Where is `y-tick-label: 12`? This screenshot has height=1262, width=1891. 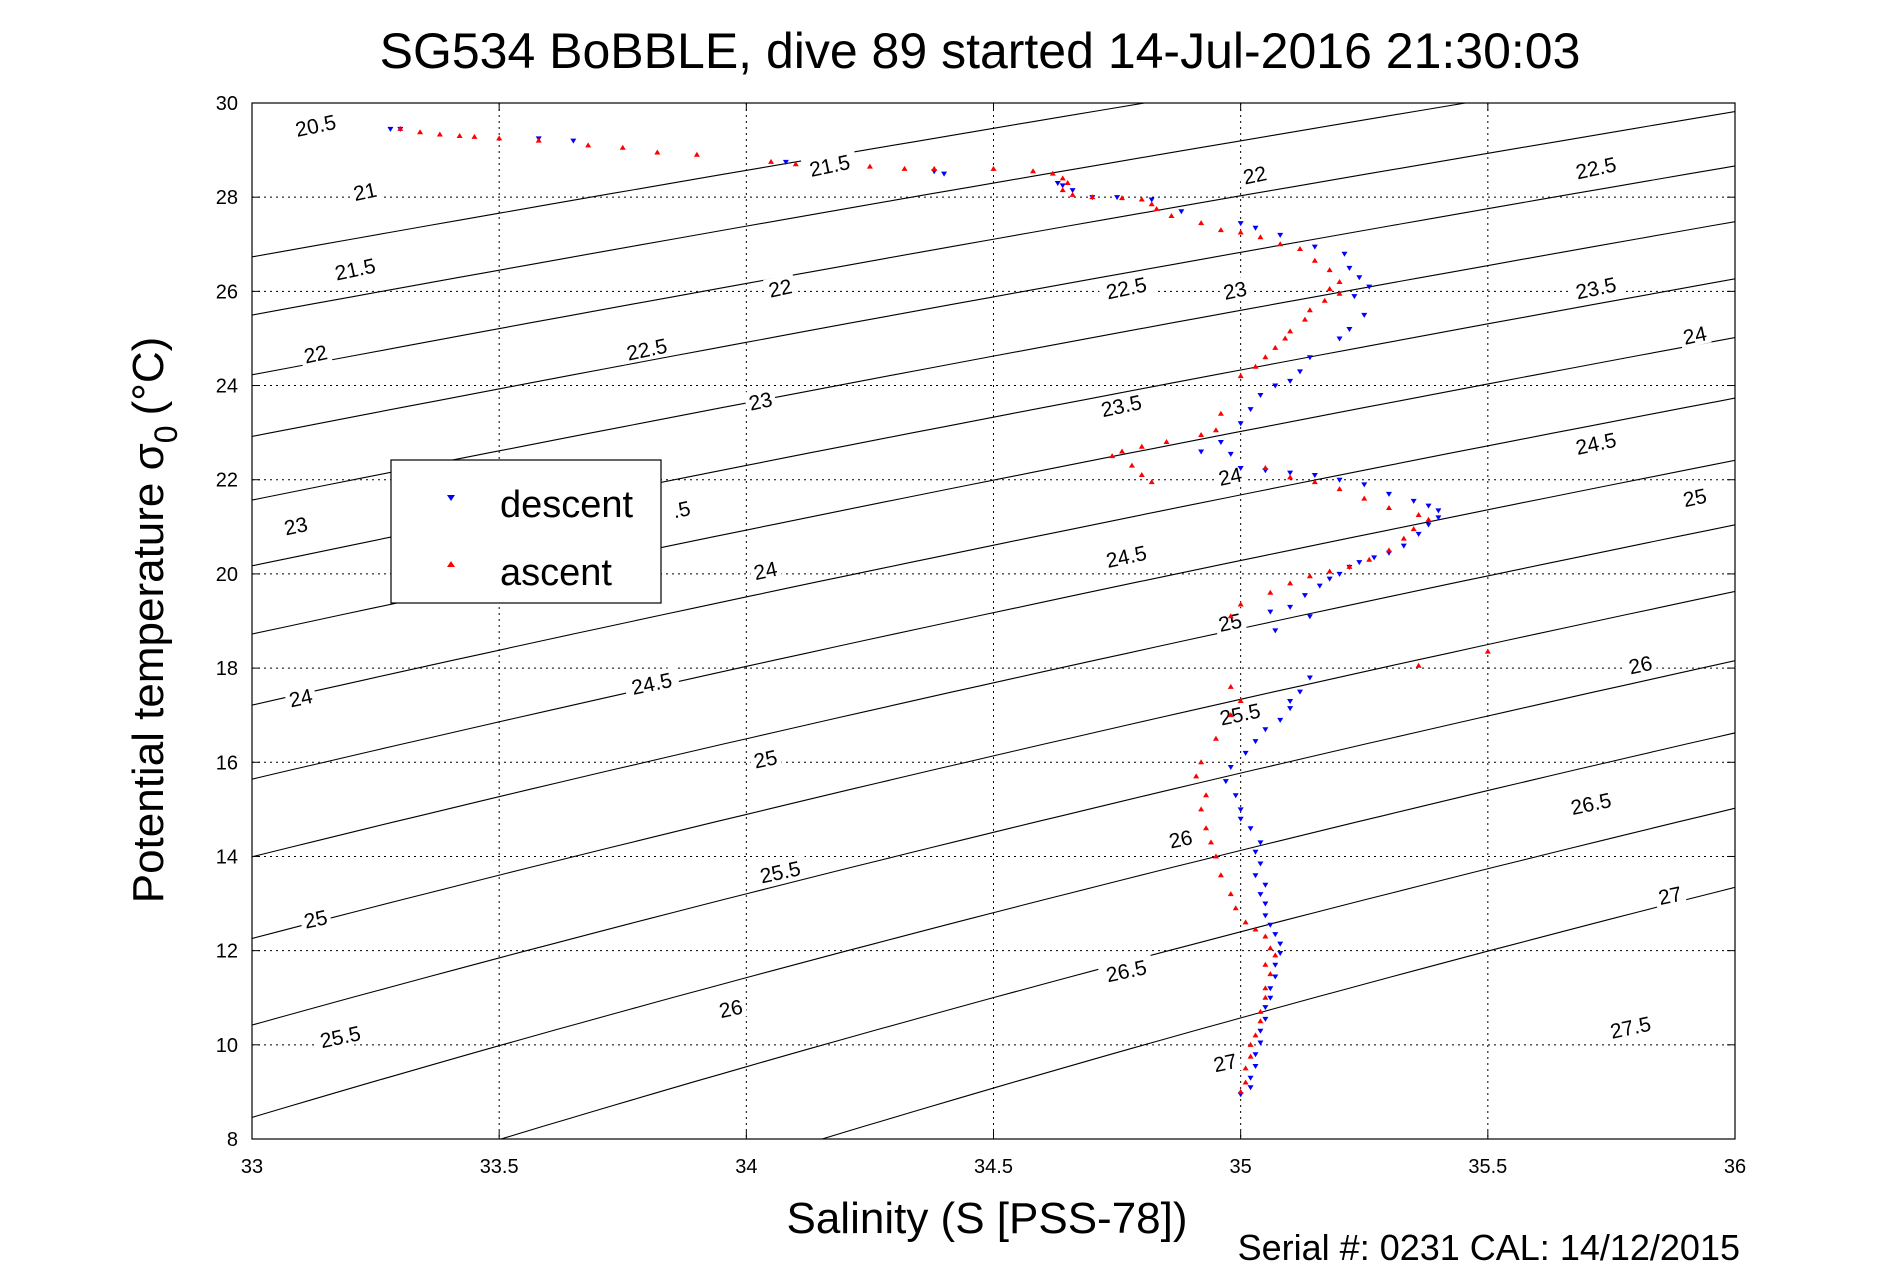 y-tick-label: 12 is located at coordinates (227, 952).